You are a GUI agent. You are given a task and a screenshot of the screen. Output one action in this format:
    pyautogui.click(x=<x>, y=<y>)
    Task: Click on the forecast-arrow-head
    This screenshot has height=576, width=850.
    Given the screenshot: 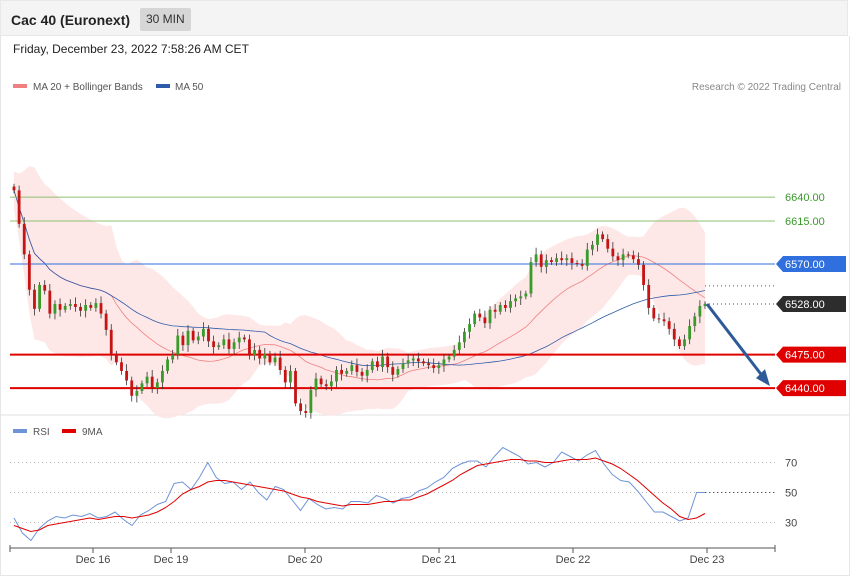 What is the action you would take?
    pyautogui.click(x=763, y=378)
    